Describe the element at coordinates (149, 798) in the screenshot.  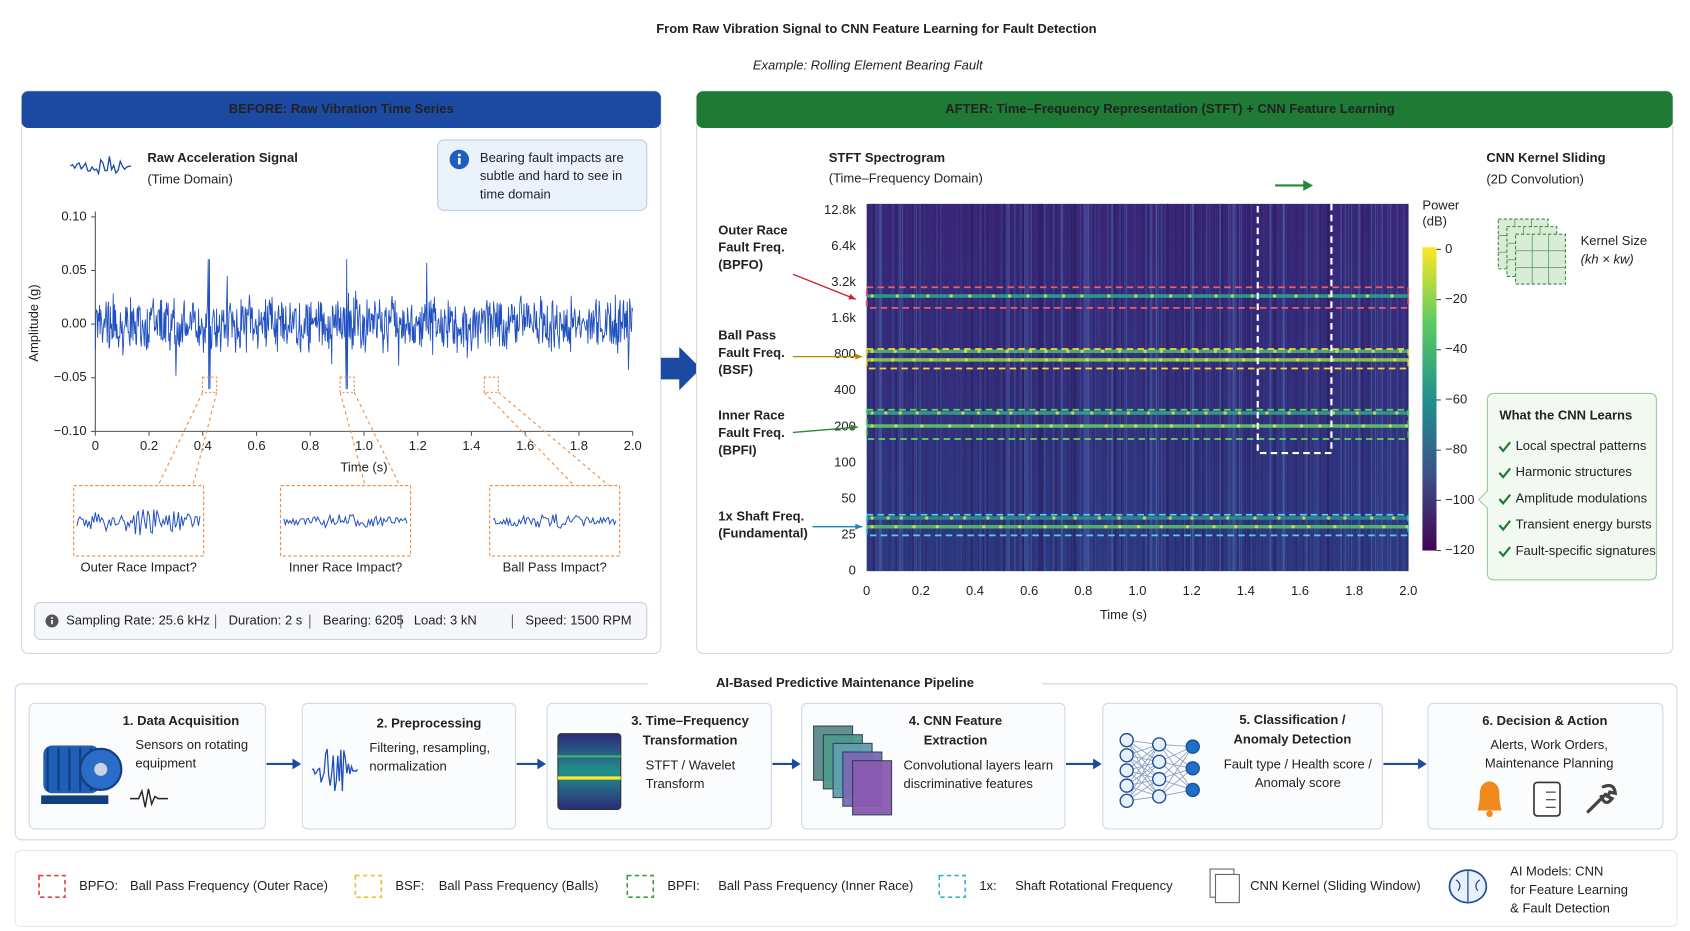
I see `sensor-wave` at that location.